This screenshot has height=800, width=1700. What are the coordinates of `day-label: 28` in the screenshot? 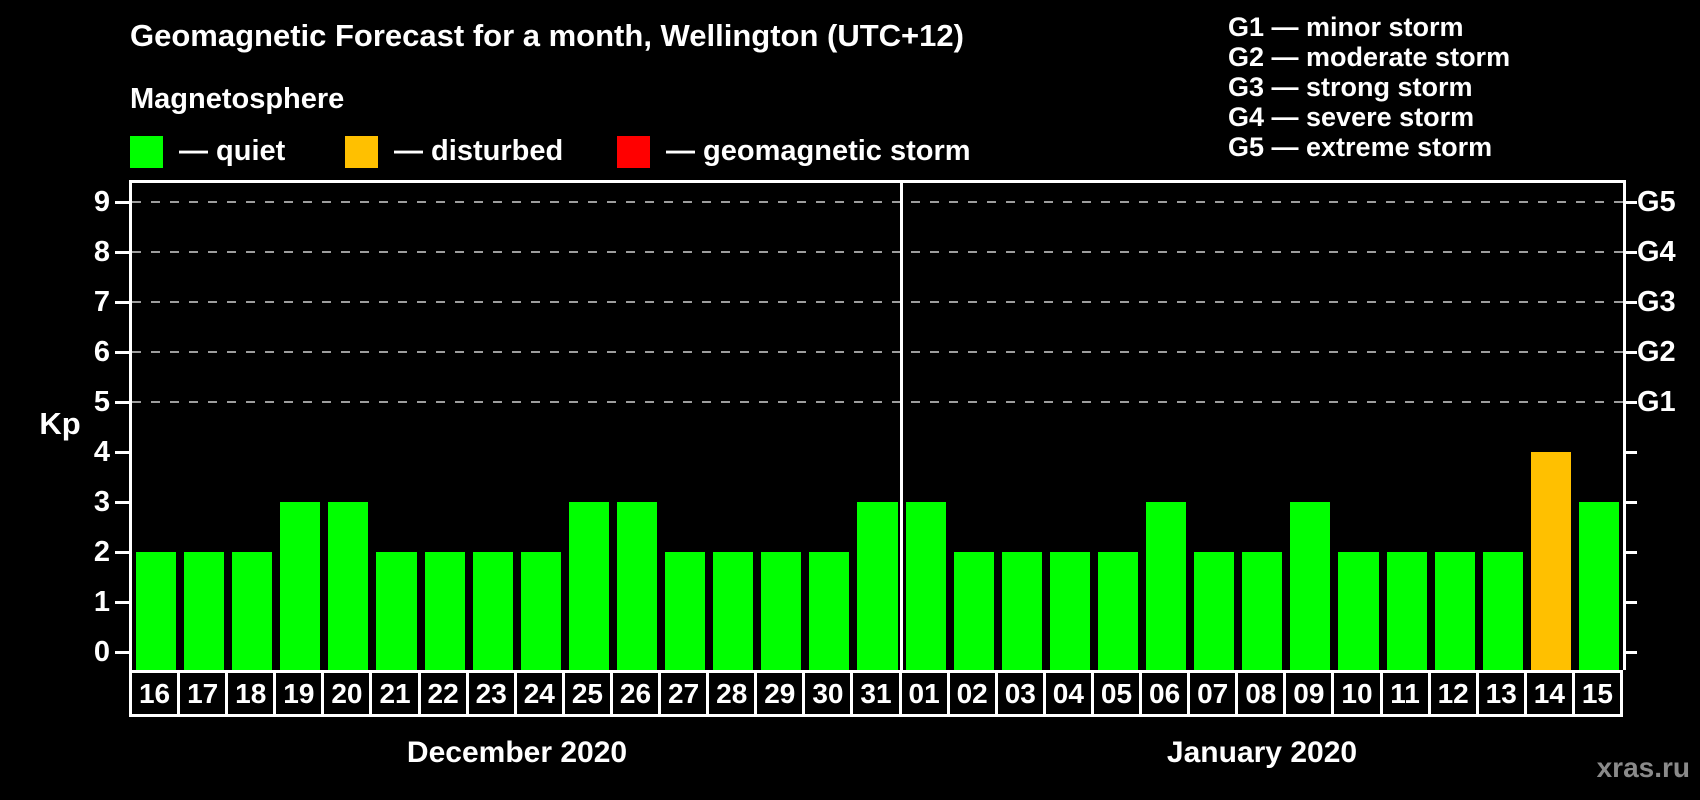 It's located at (732, 693).